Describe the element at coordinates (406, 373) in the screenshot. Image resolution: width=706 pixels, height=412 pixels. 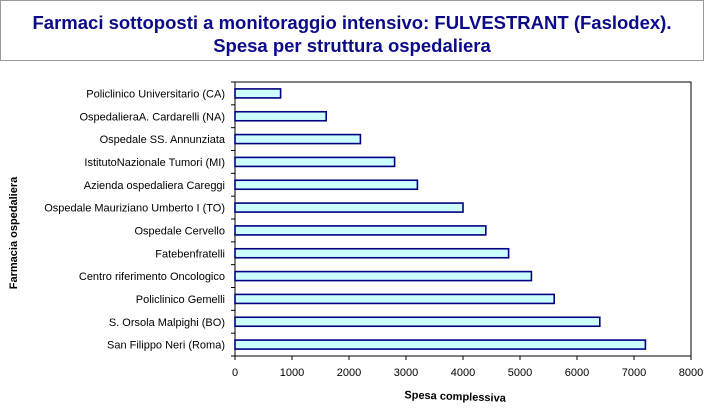
I see `x-tick-label: 3000` at that location.